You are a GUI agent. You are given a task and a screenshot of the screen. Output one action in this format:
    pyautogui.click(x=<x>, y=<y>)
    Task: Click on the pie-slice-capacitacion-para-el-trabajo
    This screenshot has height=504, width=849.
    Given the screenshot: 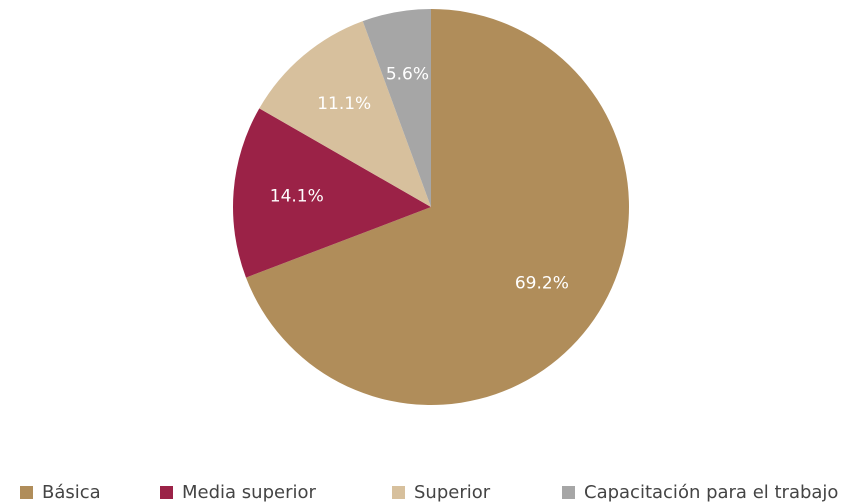 What is the action you would take?
    pyautogui.click(x=396, y=107)
    